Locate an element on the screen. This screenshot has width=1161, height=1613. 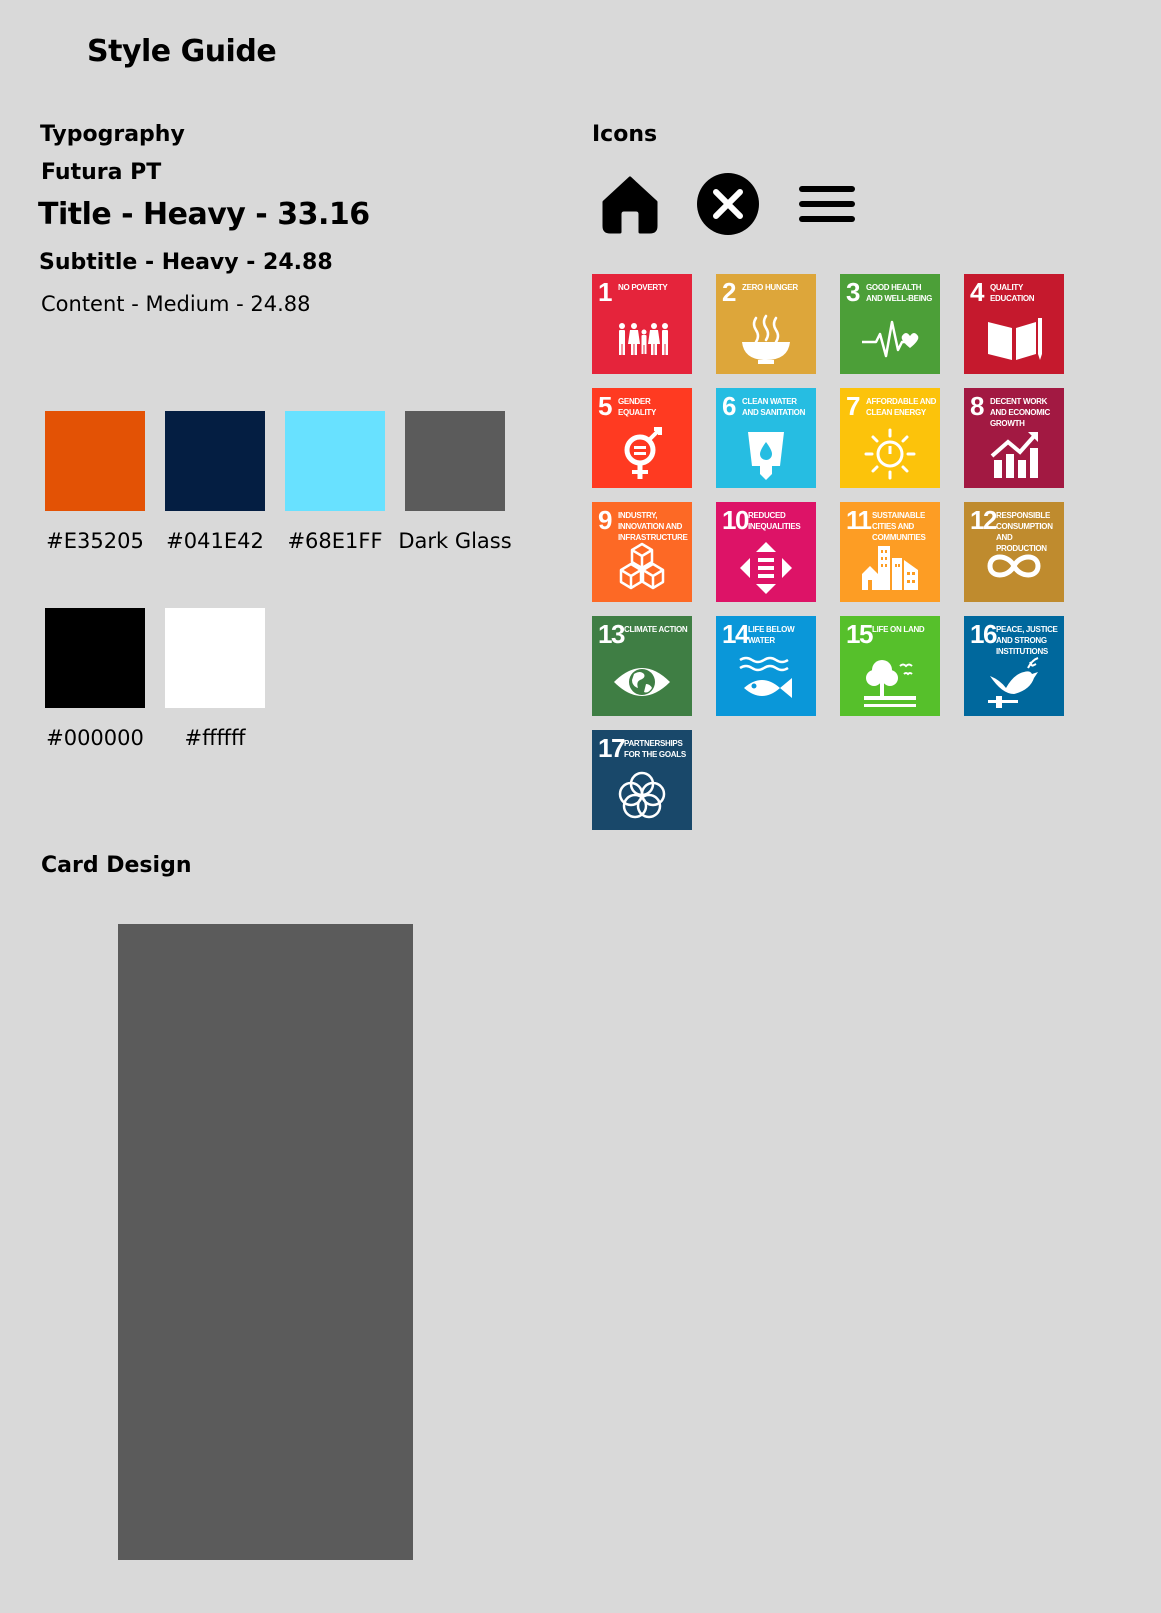
gender-icon is located at coordinates (642, 455).